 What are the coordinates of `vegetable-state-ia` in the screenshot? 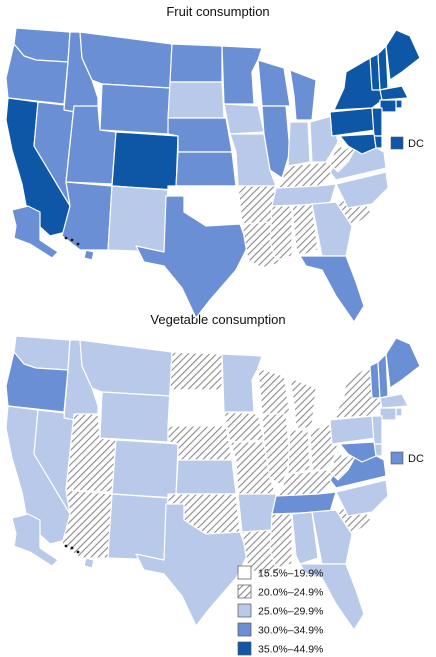 It's located at (244, 427).